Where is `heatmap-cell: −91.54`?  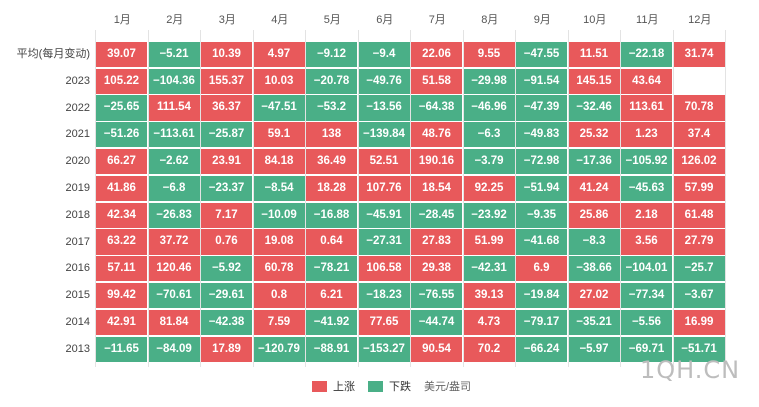
heatmap-cell: −91.54 is located at coordinates (541, 81).